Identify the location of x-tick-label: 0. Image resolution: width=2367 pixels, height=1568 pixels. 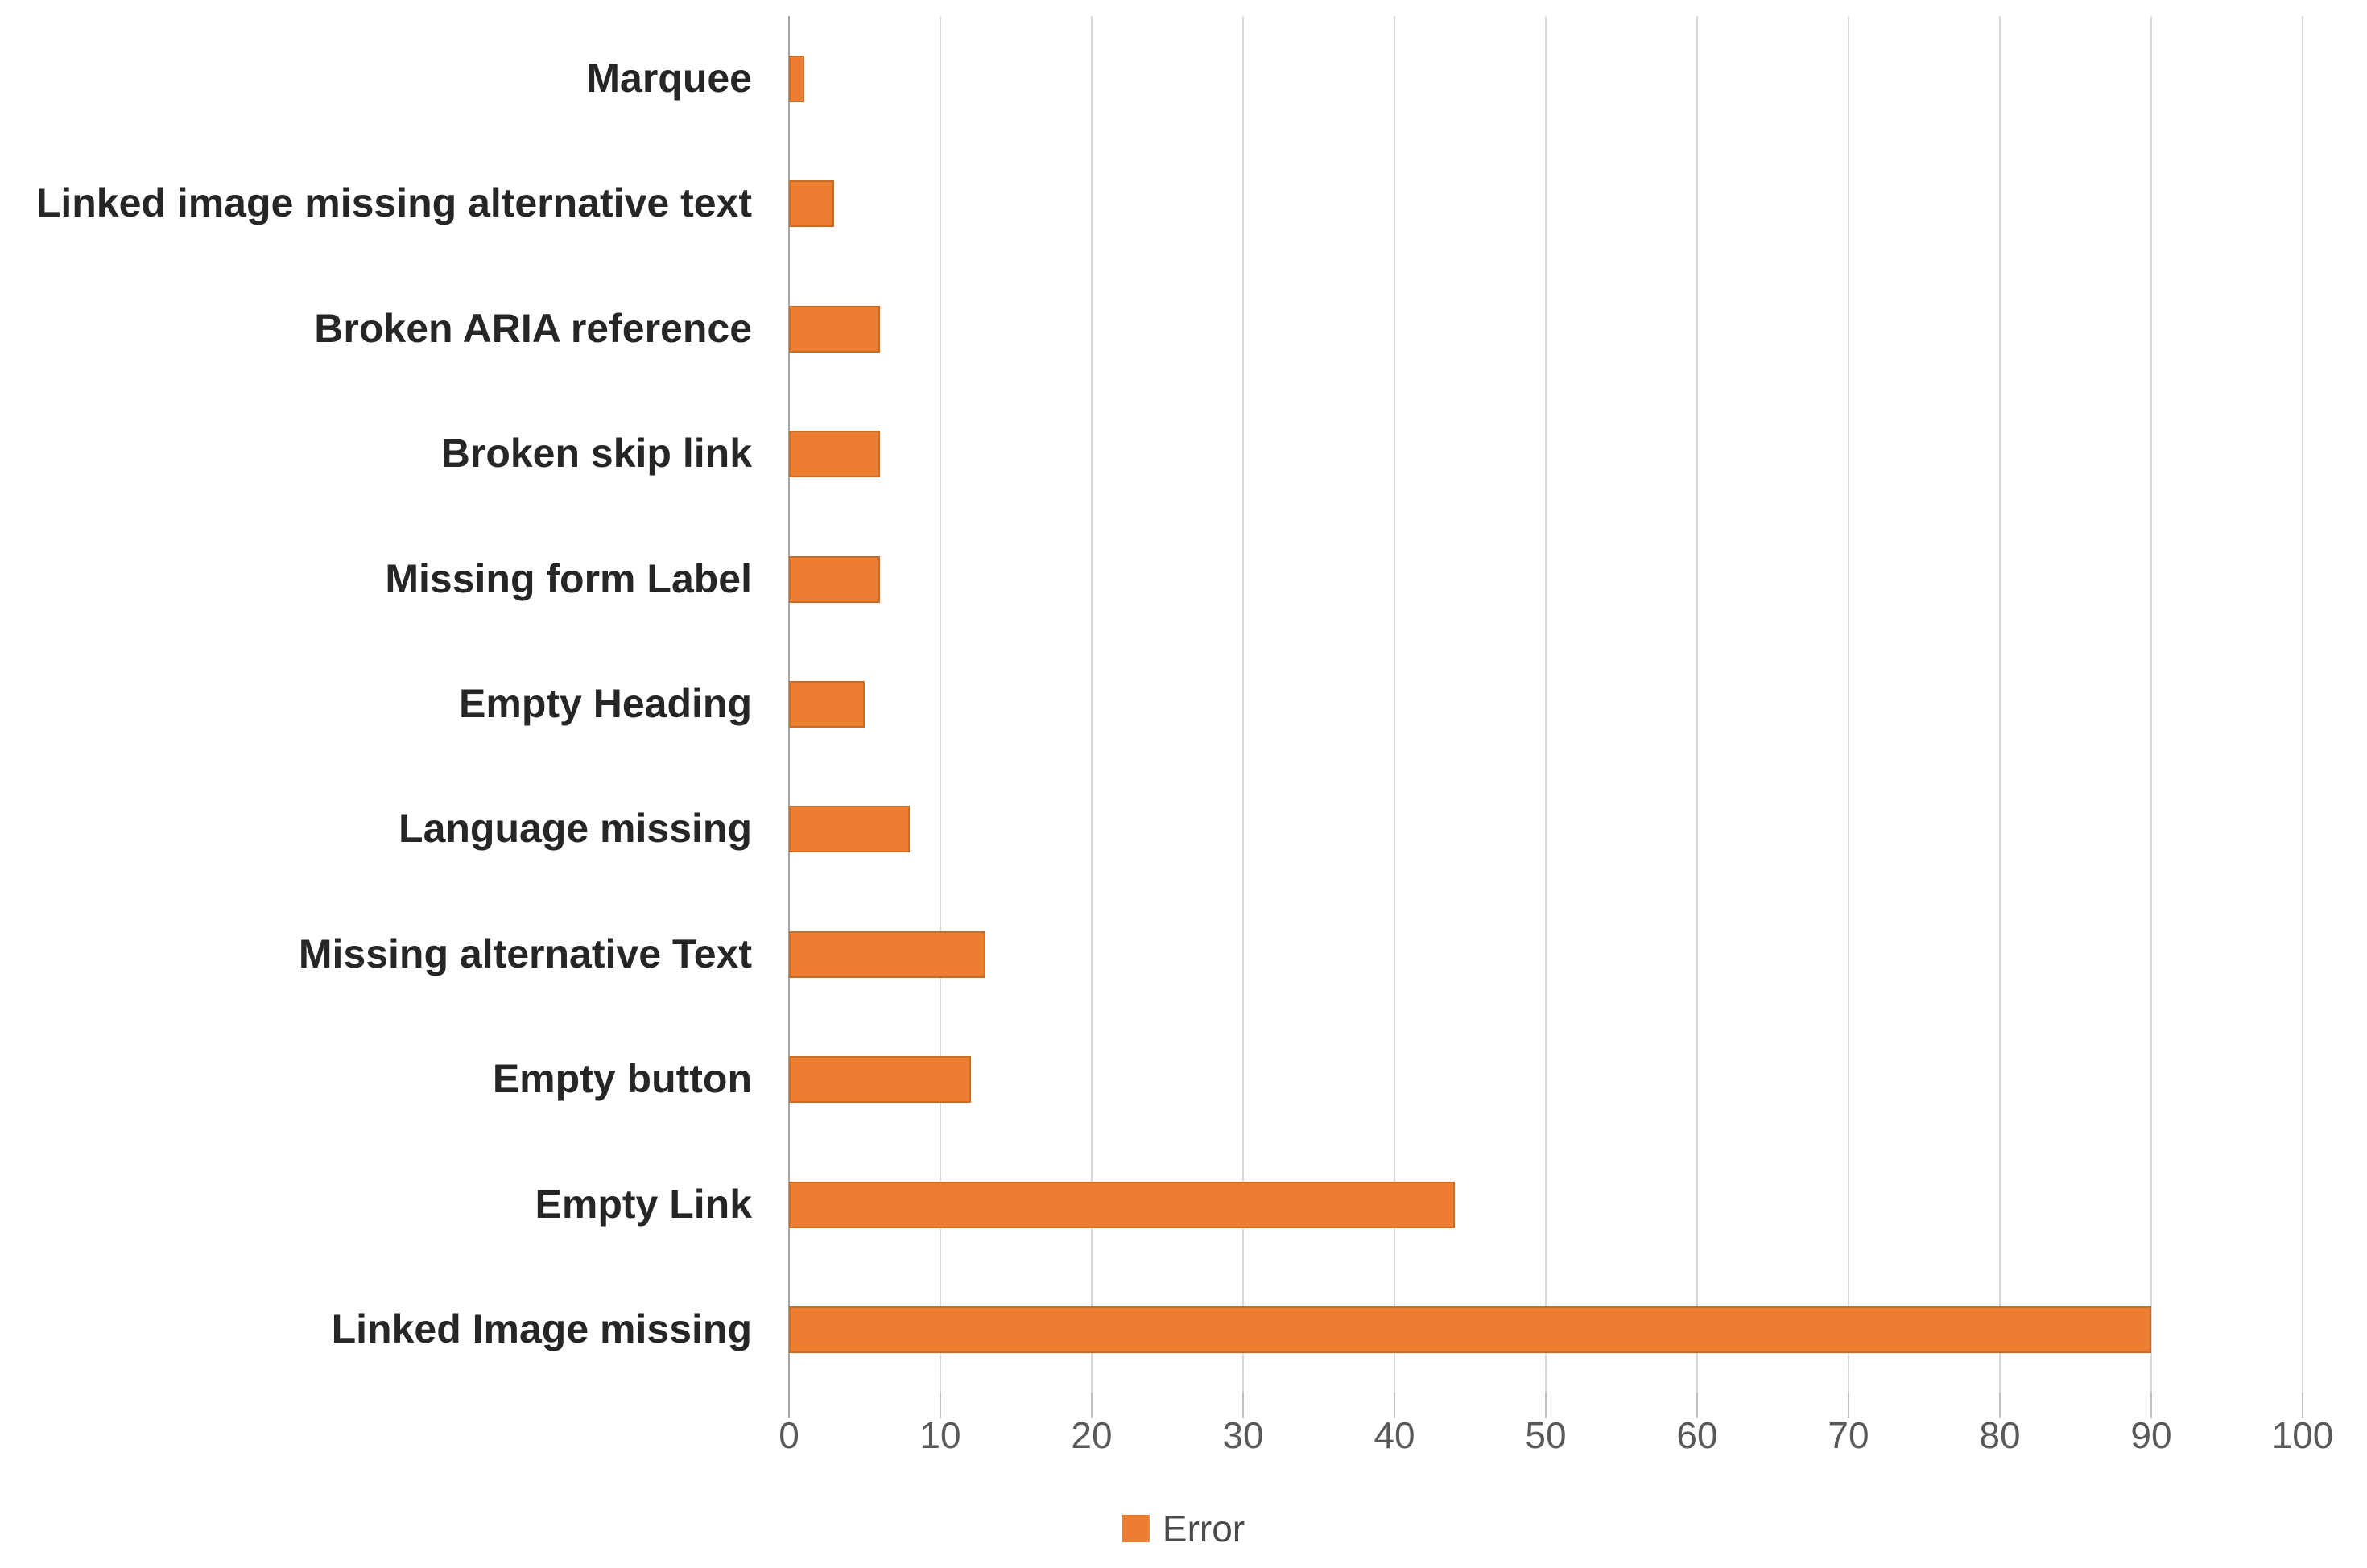
(789, 1435).